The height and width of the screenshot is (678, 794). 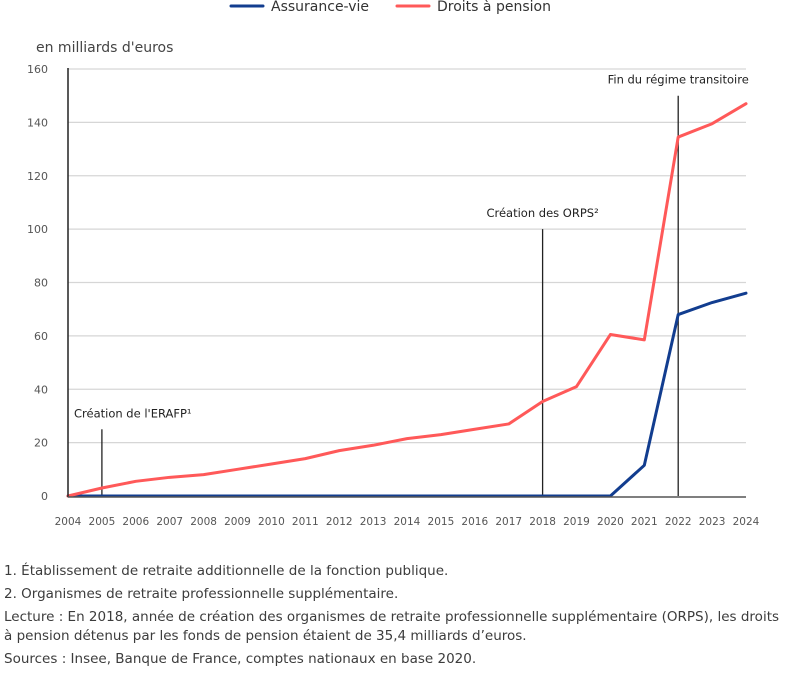 What do you see at coordinates (102, 522) in the screenshot?
I see `x-tick-label: 2005` at bounding box center [102, 522].